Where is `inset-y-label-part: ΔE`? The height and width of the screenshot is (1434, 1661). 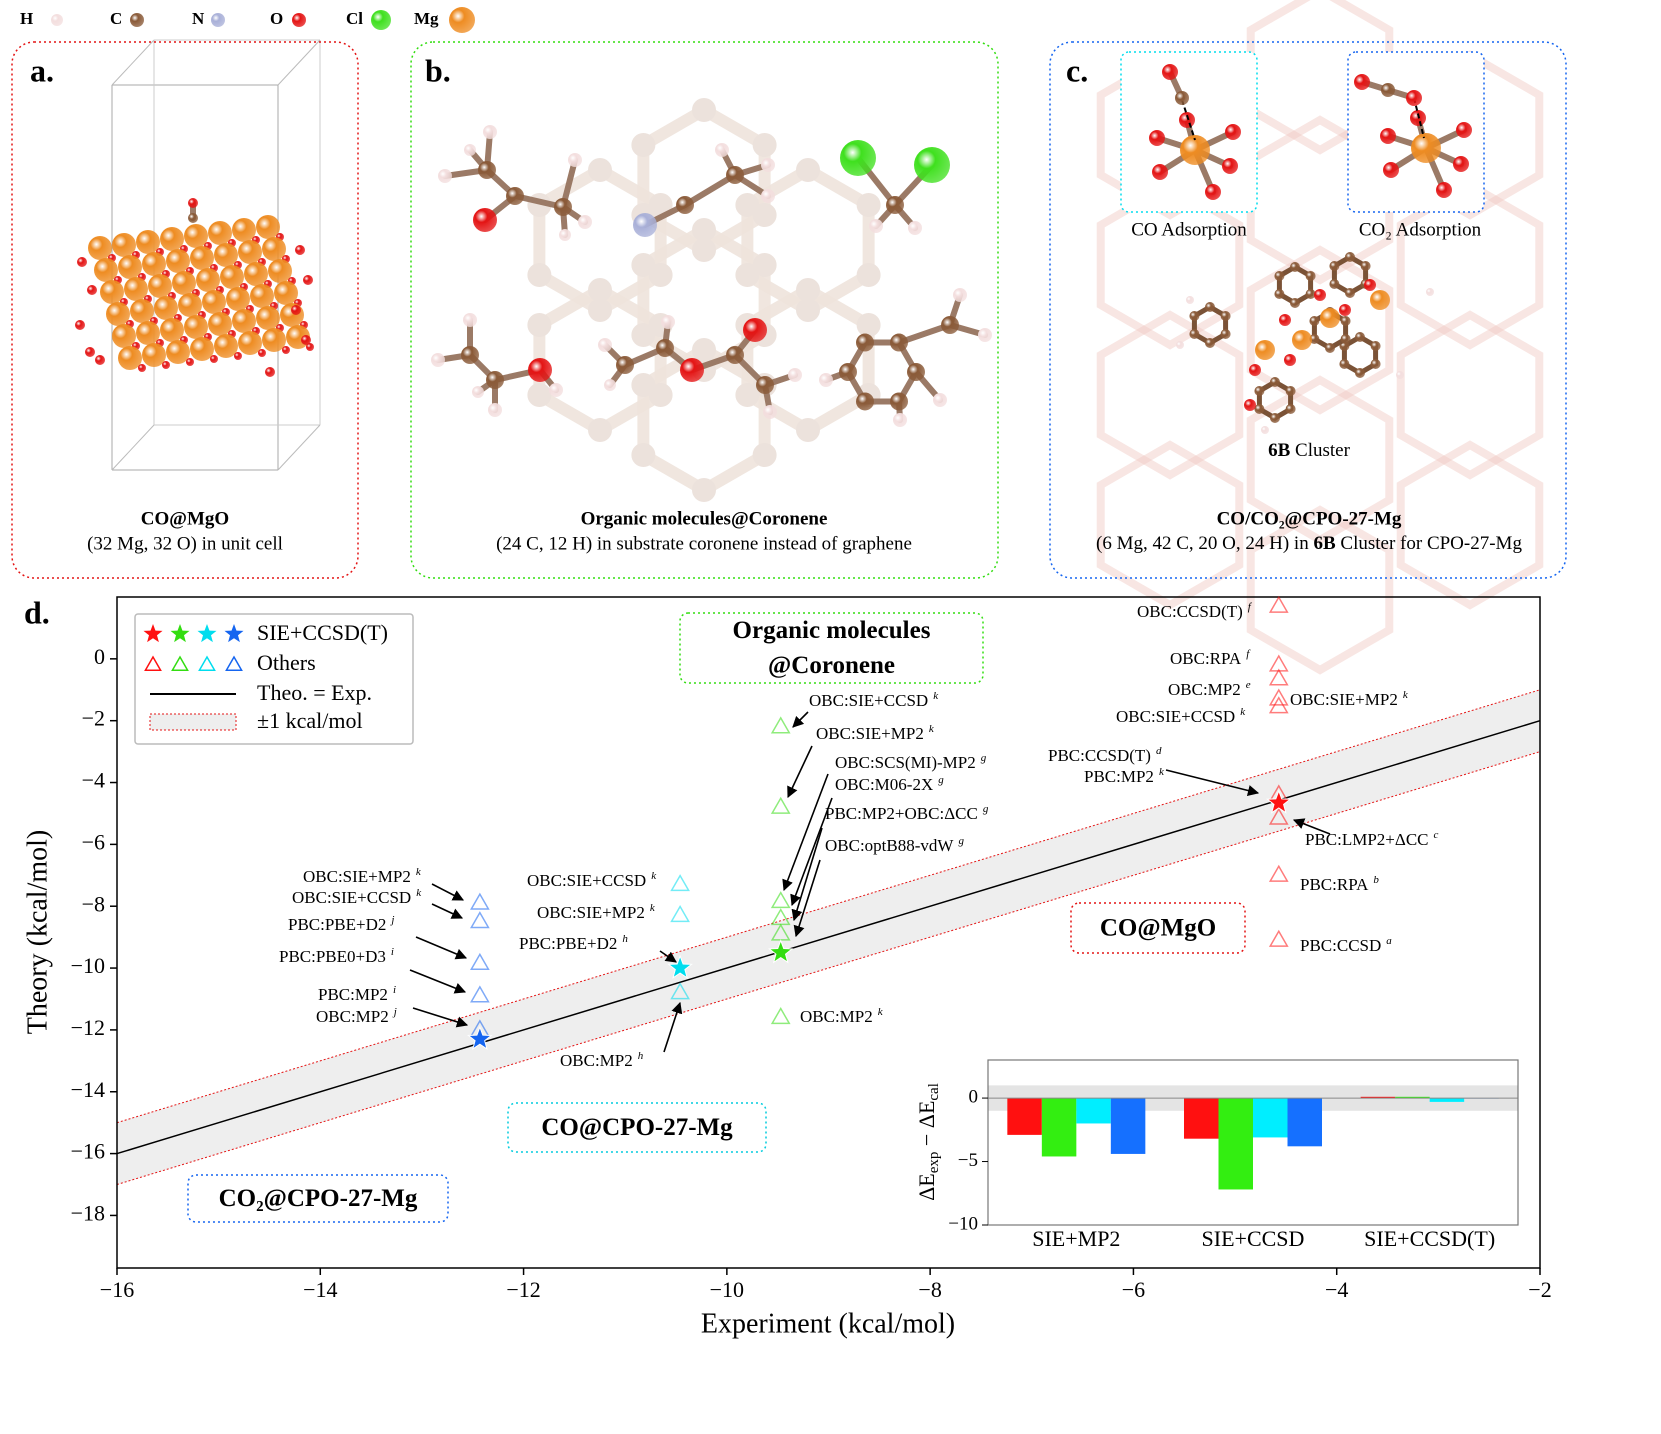 inset-y-label-part: ΔE is located at coordinates (926, 1187).